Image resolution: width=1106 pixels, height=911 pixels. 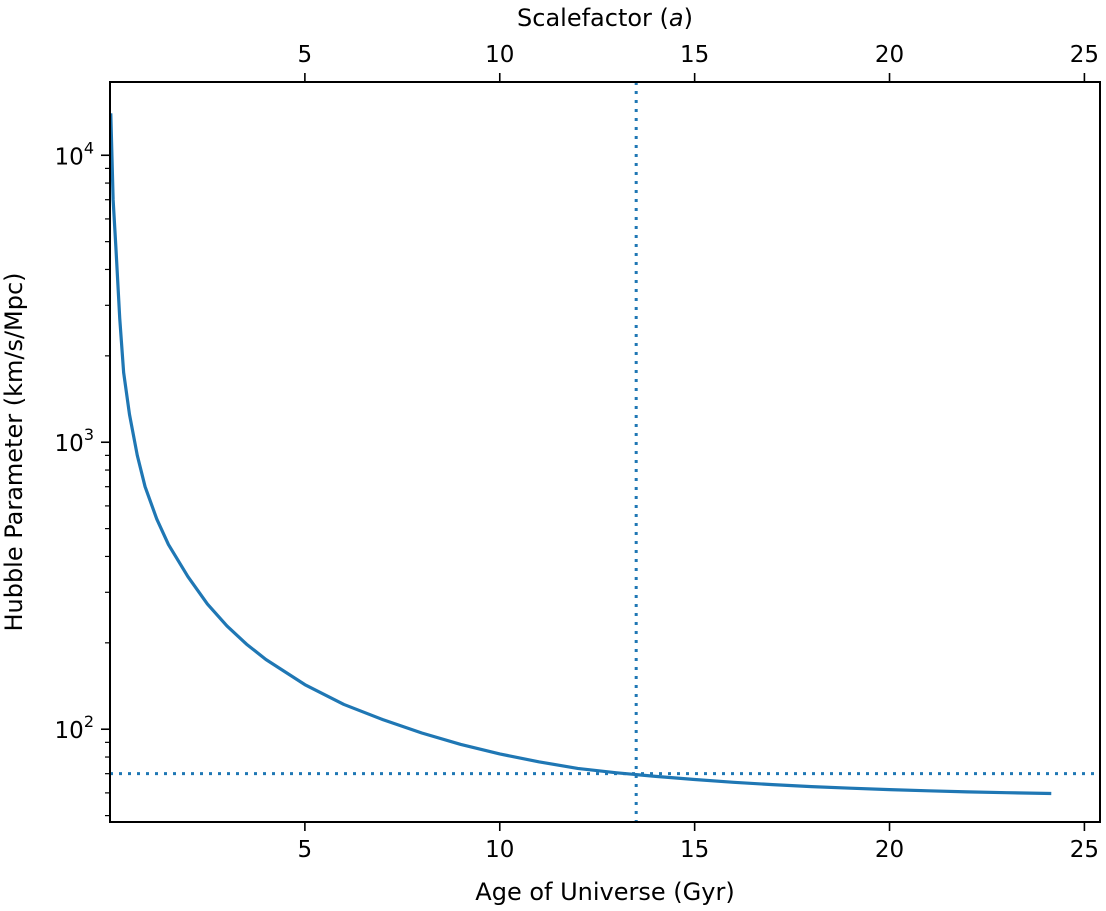 I want to click on x-tick-bottom-label: 5, so click(x=305, y=850).